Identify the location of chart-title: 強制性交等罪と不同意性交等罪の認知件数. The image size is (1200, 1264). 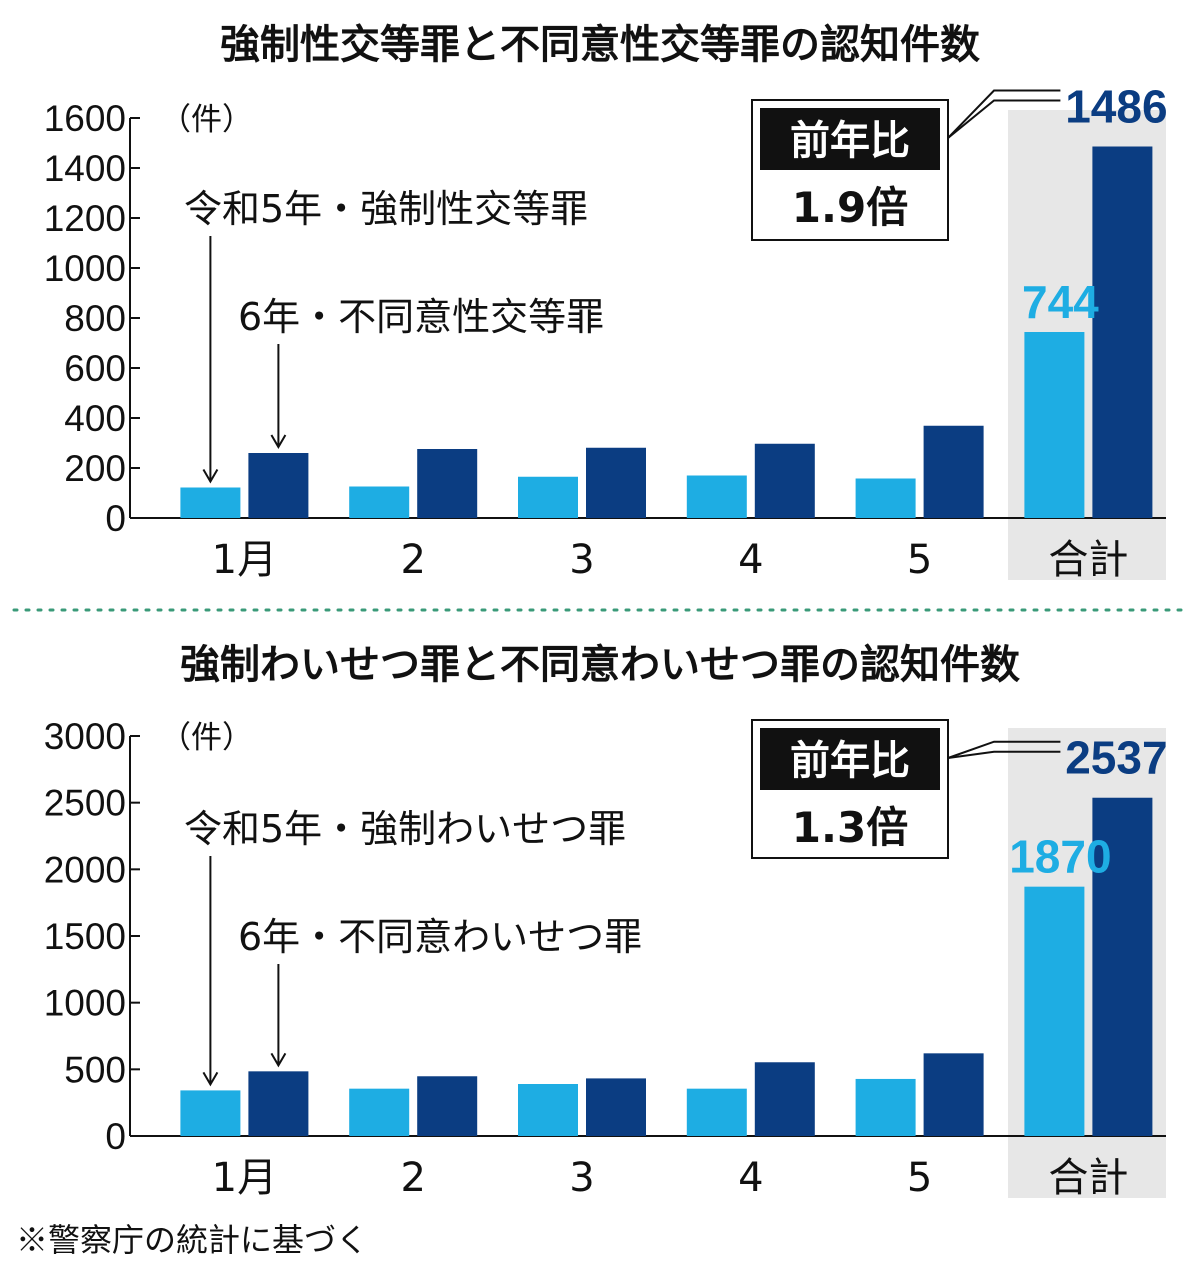
(600, 45).